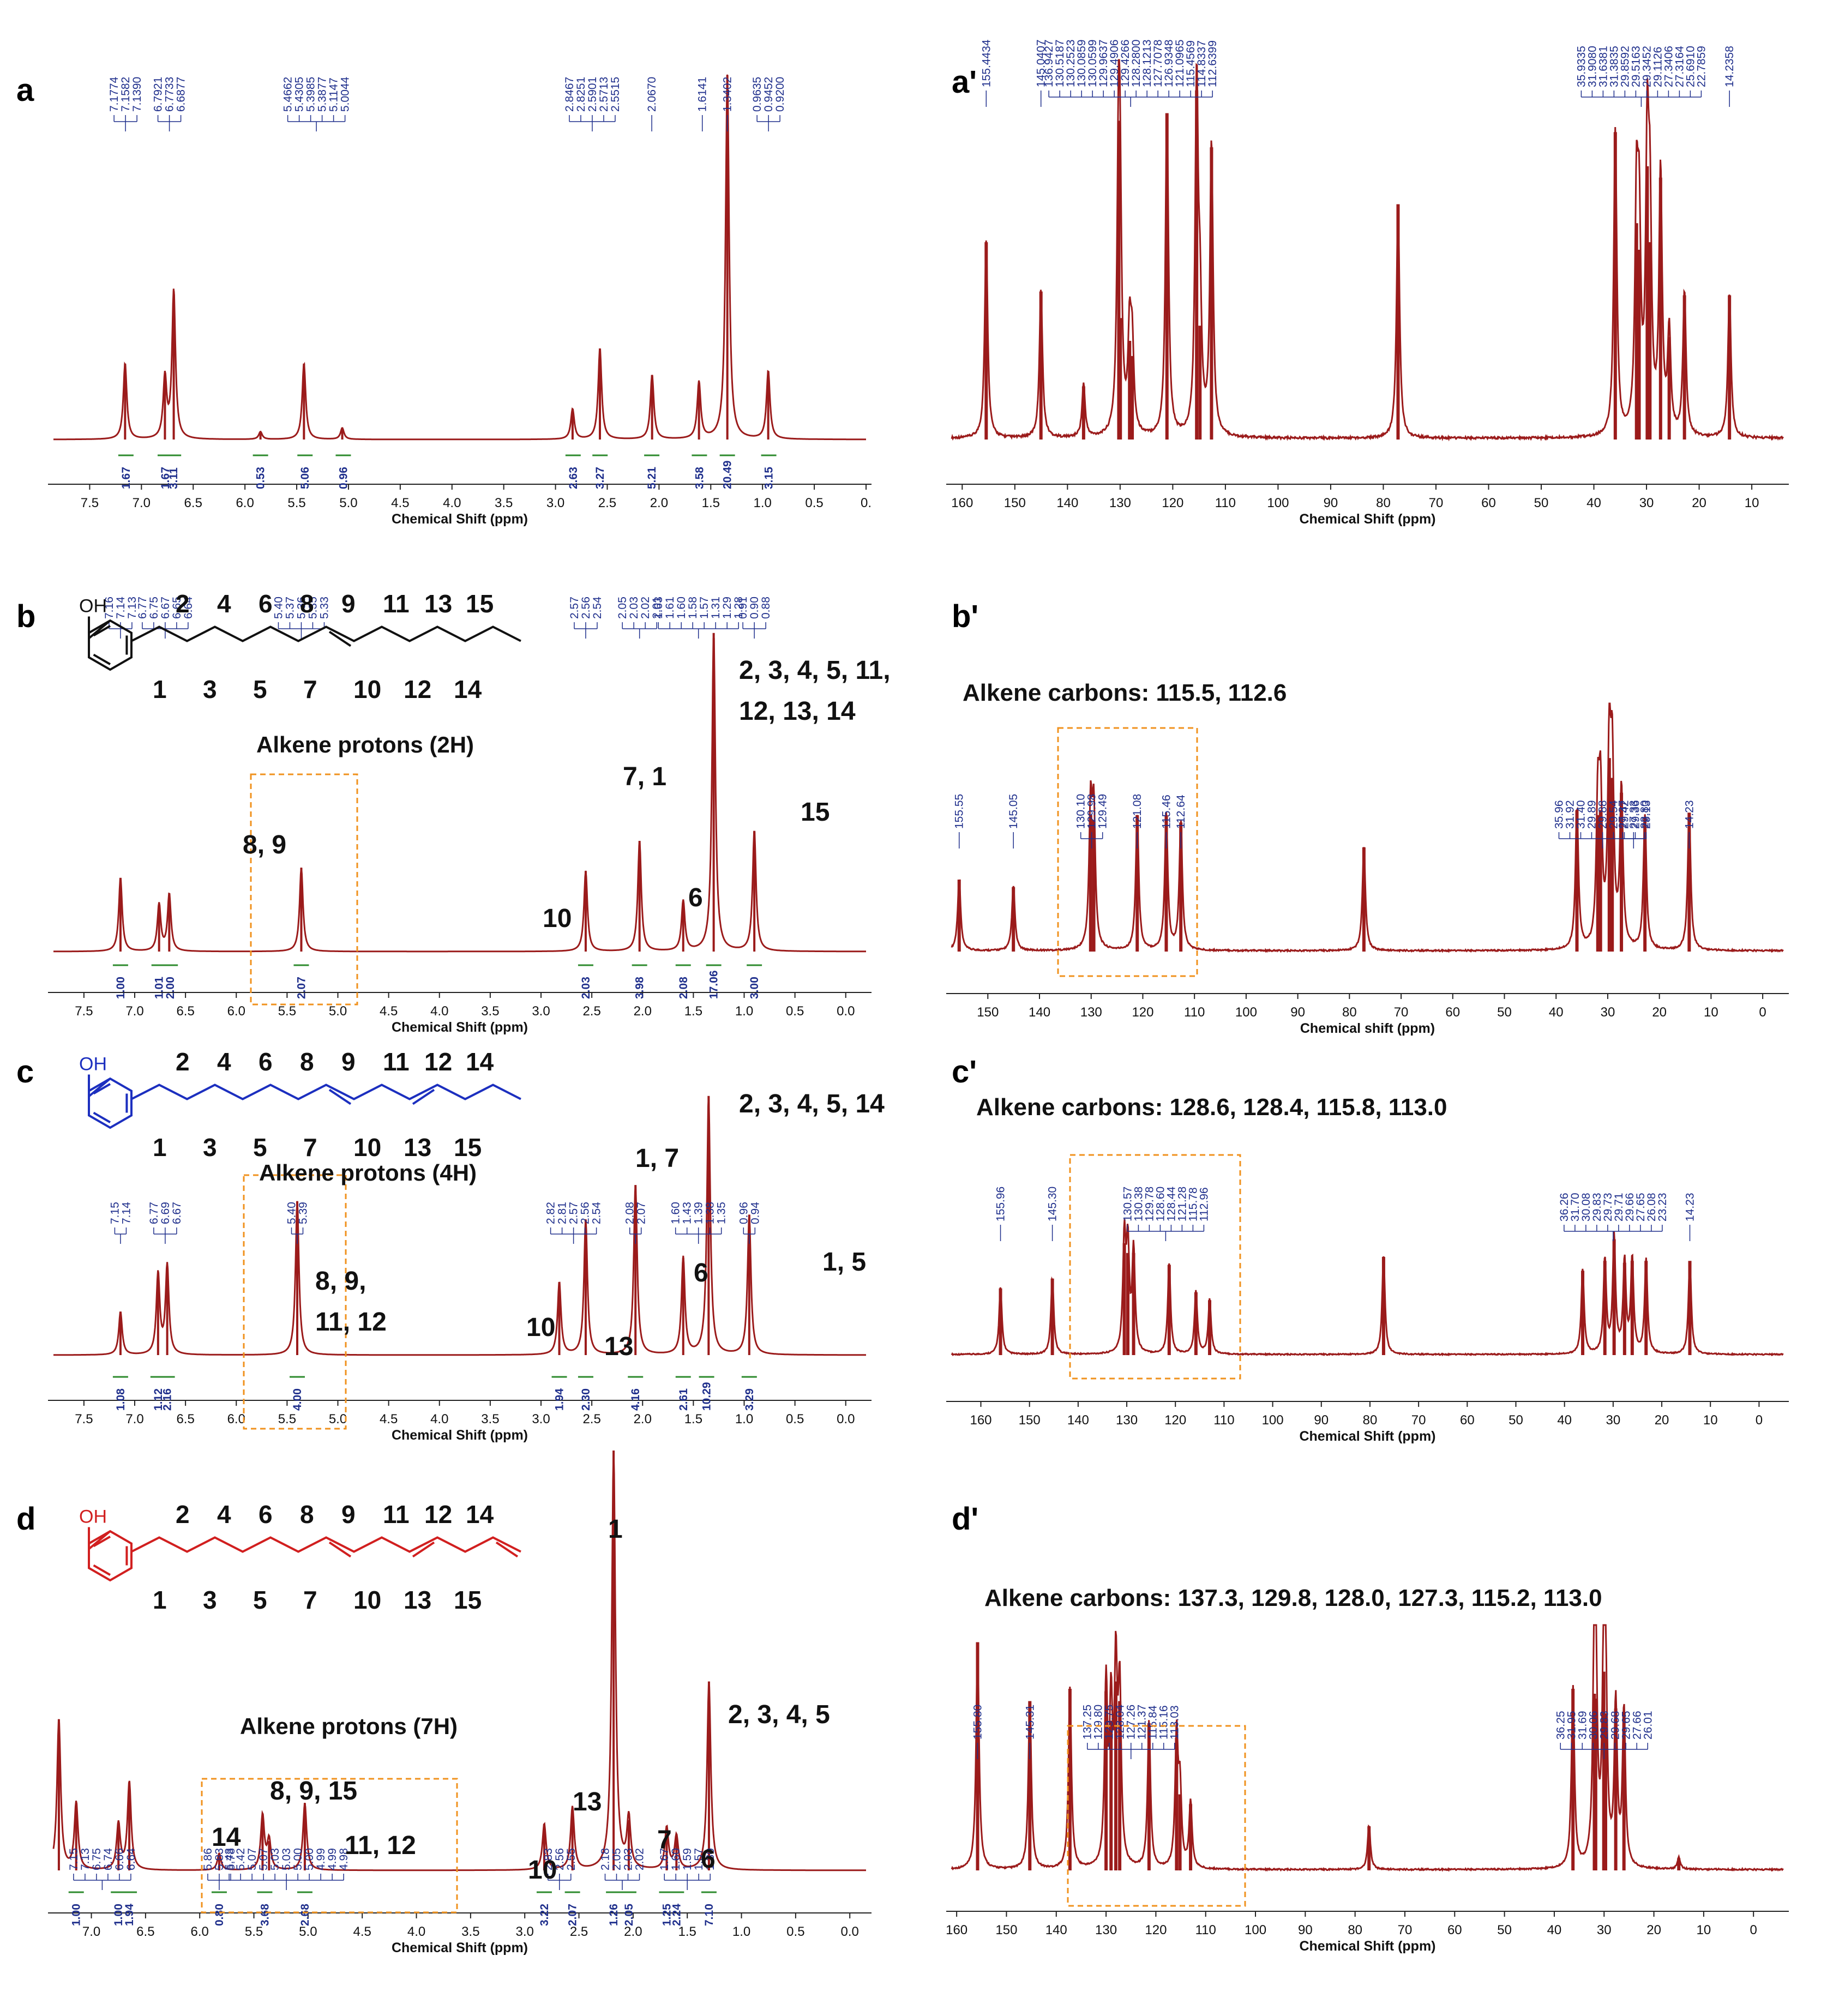 This screenshot has height=2016, width=1821. What do you see at coordinates (1646, 815) in the screenshot?
I see `peak-label: 29.13` at bounding box center [1646, 815].